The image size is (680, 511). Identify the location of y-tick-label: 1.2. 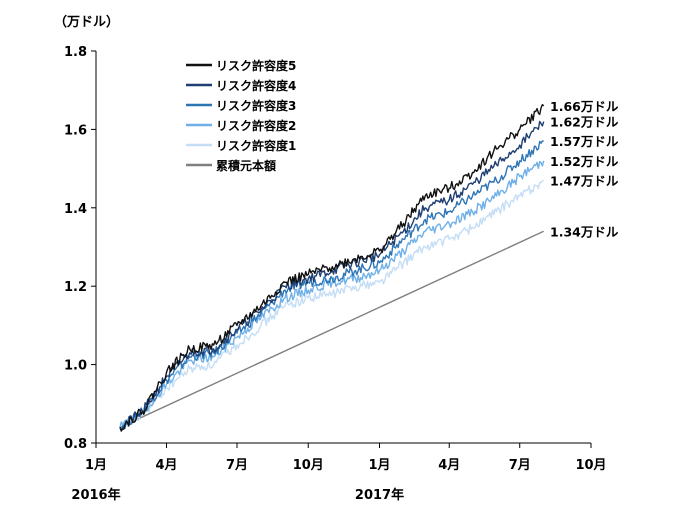
(75, 287).